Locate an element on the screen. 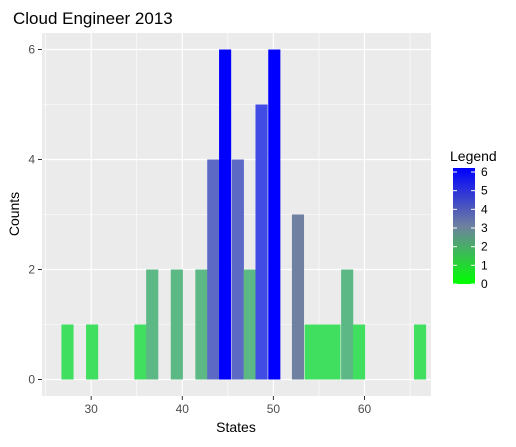 The width and height of the screenshot is (516, 447). x-tick-label: 50 is located at coordinates (274, 409).